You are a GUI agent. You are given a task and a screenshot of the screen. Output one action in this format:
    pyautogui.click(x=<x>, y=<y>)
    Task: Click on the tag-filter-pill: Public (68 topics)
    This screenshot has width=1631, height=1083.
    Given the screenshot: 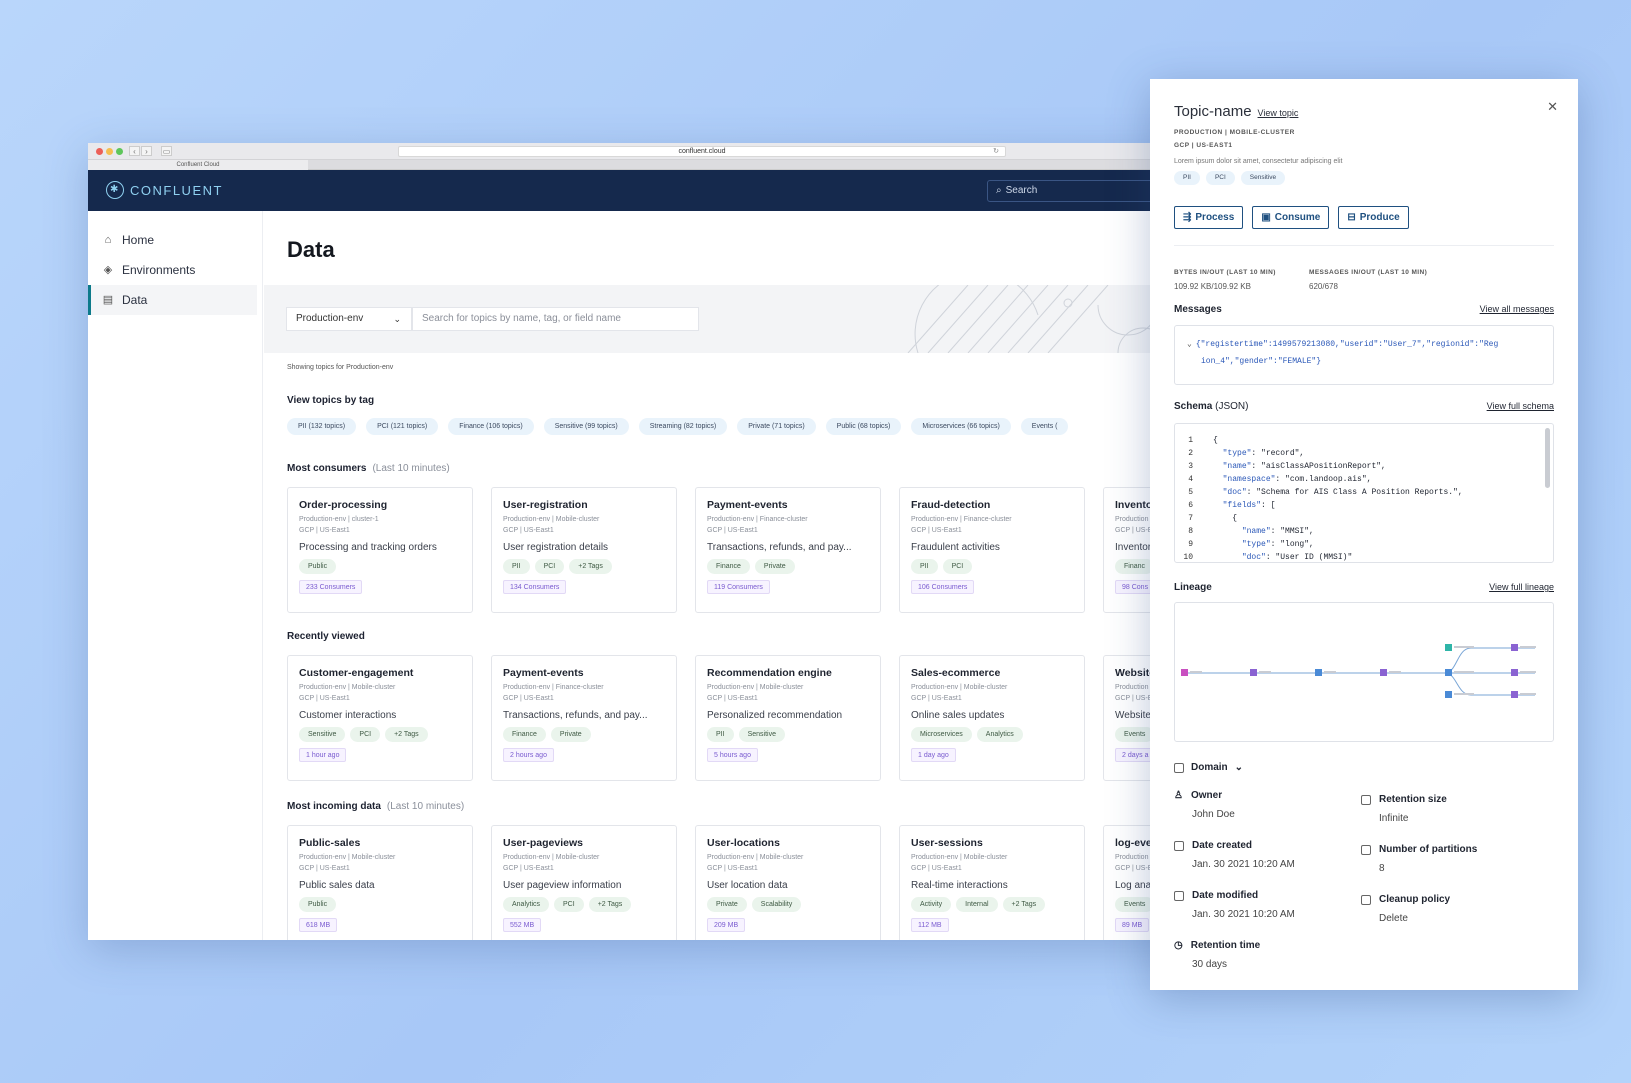 What is the action you would take?
    pyautogui.click(x=863, y=426)
    